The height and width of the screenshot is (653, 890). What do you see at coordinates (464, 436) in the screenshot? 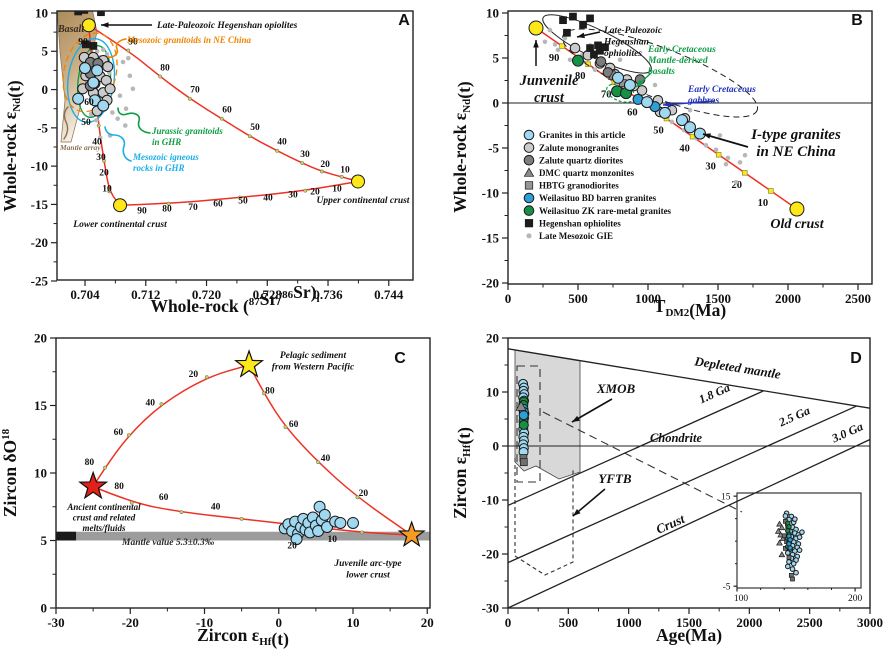
I see `tspan-element: (t)` at bounding box center [464, 436].